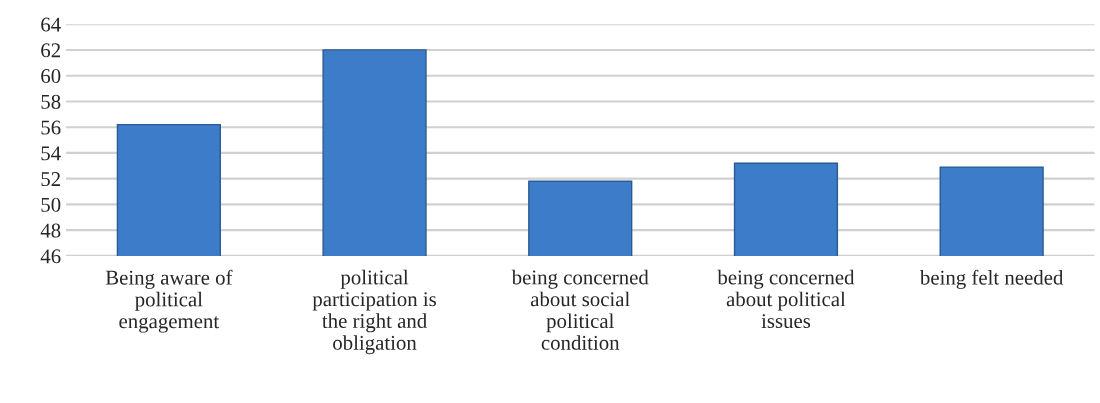 This screenshot has height=403, width=1100. I want to click on y-tick-label: 52, so click(50, 179).